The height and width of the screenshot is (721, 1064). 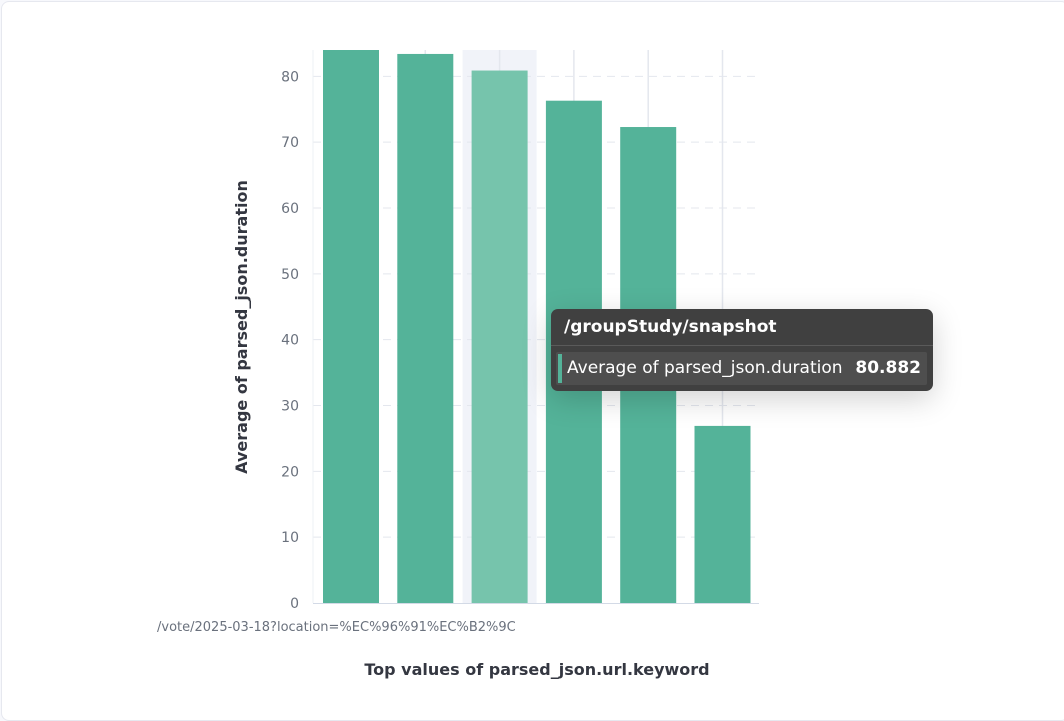 What do you see at coordinates (290, 275) in the screenshot?
I see `y-tick-label: 50` at bounding box center [290, 275].